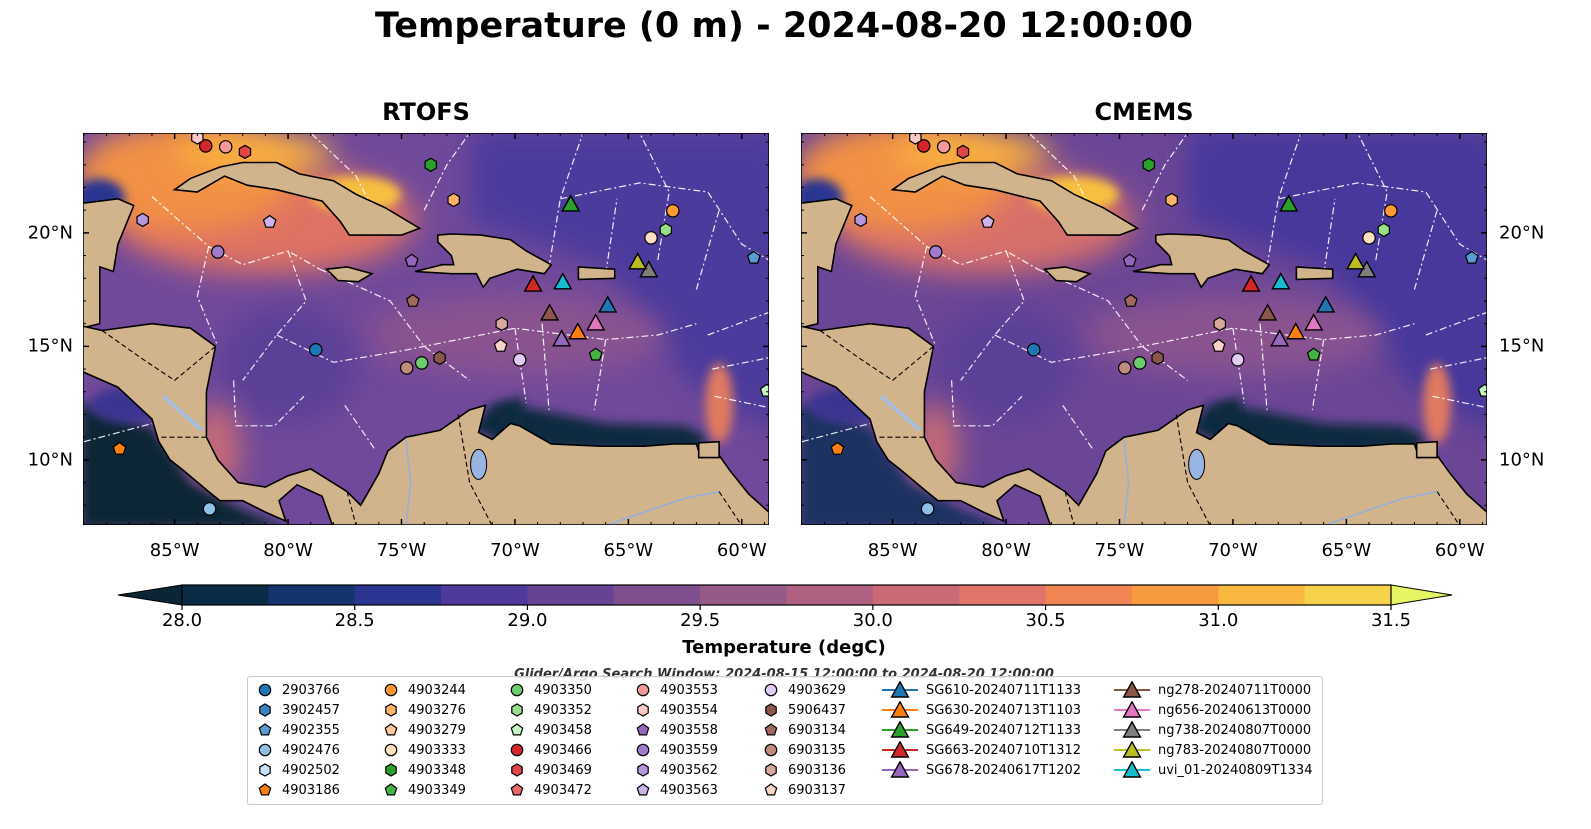 This screenshot has width=1591, height=829. I want to click on land-jamaica, so click(349, 274).